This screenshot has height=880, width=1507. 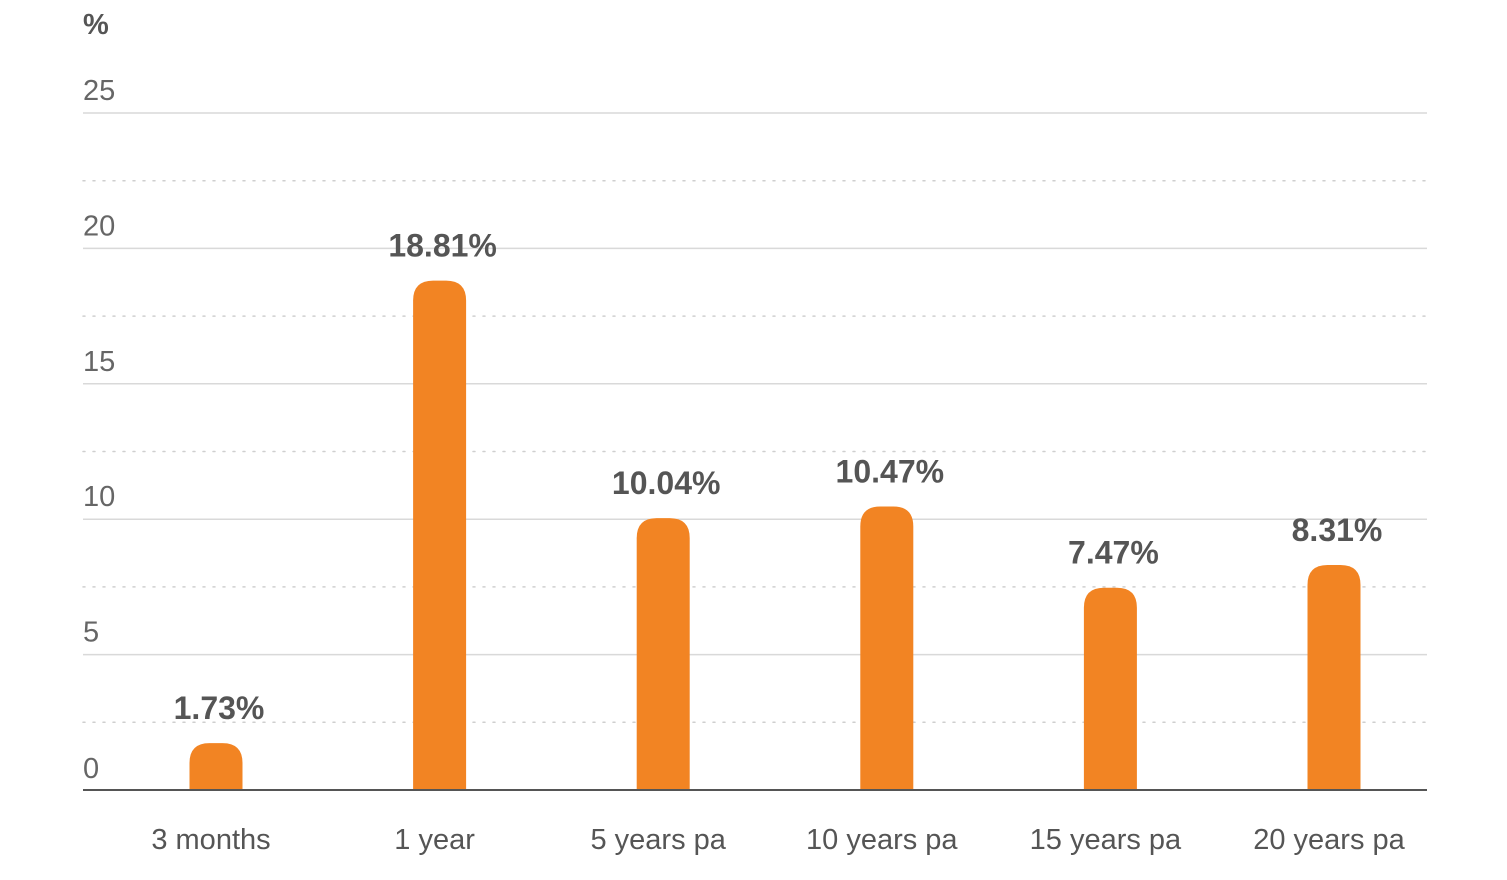 I want to click on data-label: 18.81%, so click(x=442, y=246).